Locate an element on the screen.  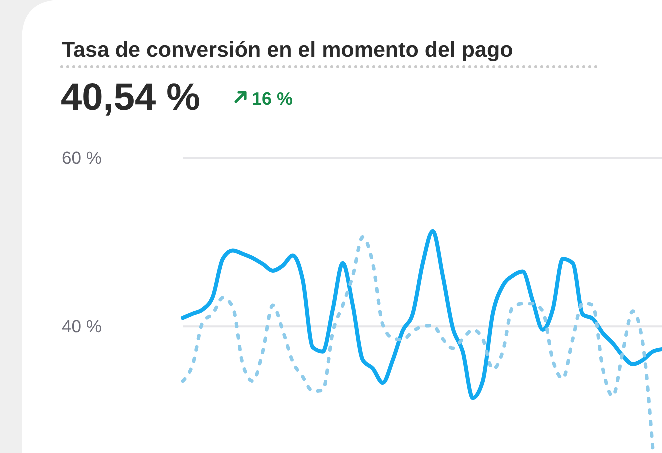
text: 16 % is located at coordinates (273, 99).